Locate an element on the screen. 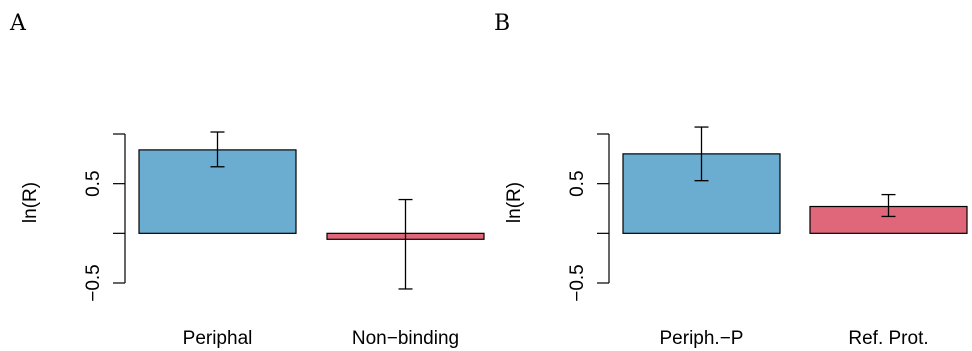  panel-letter: A is located at coordinates (18, 23).